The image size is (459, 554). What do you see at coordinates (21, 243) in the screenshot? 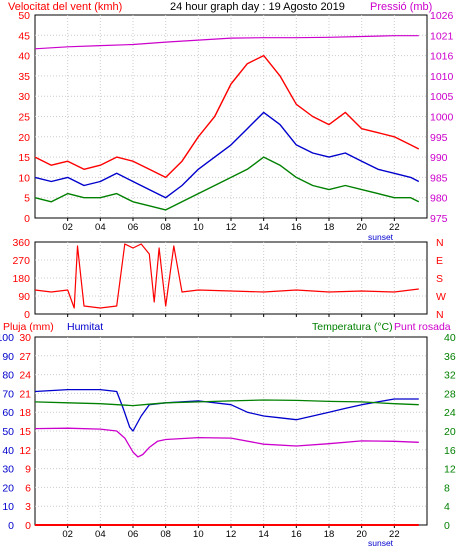
I see `direction-axis-tick: 360` at bounding box center [21, 243].